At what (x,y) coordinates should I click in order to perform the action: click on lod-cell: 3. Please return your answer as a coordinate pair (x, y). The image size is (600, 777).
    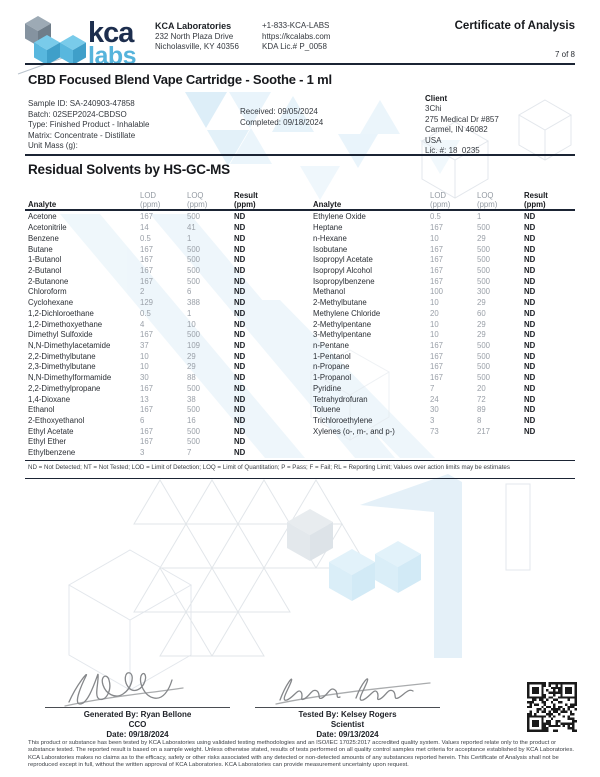
    Looking at the image, I should click on (142, 453).